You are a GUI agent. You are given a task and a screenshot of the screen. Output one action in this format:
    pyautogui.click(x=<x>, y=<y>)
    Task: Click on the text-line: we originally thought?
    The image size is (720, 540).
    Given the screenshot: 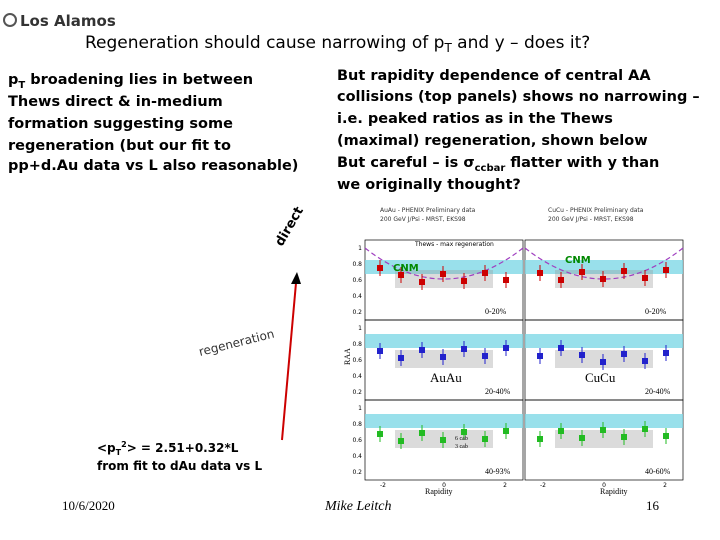 What is the action you would take?
    pyautogui.click(x=429, y=185)
    